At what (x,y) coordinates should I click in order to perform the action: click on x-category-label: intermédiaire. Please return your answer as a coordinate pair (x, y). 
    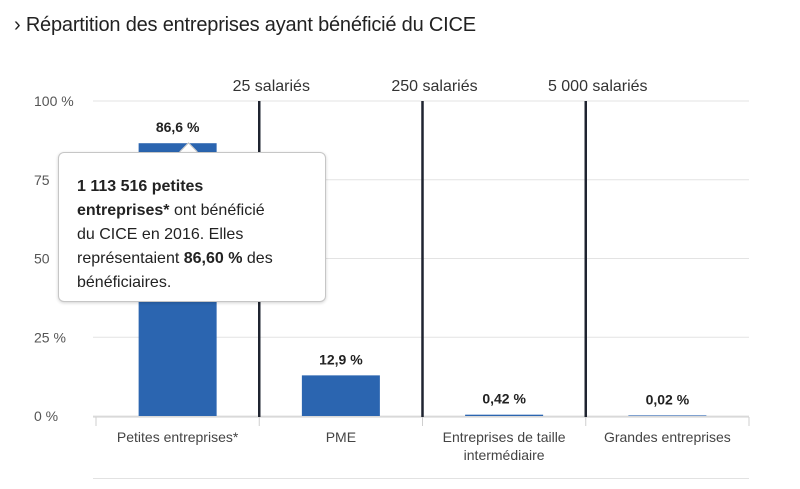
    Looking at the image, I should click on (504, 455).